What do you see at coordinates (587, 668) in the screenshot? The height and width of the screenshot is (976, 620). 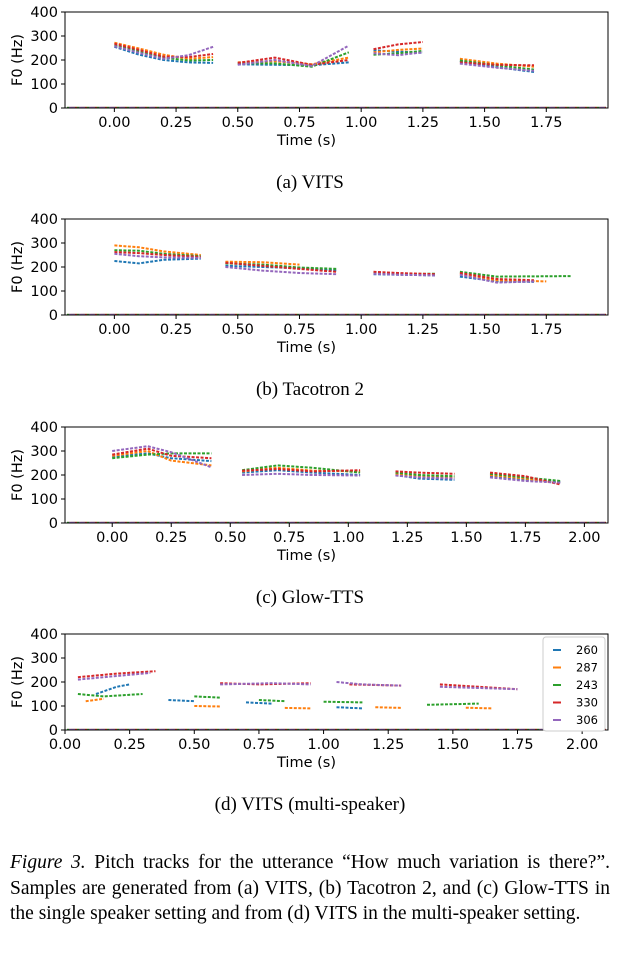 I see `legend-label: 287` at bounding box center [587, 668].